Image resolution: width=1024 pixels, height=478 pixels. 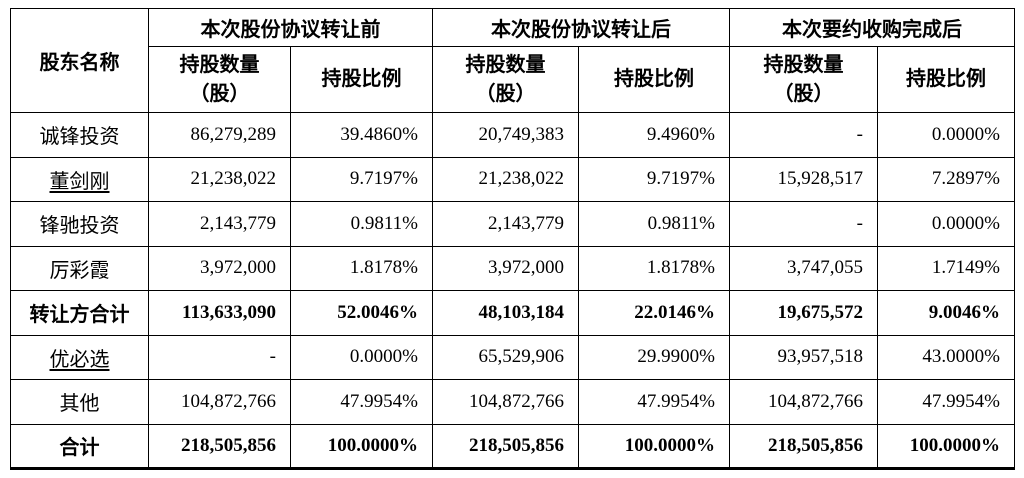 I want to click on value-cell: 15,928,517, so click(x=803, y=179).